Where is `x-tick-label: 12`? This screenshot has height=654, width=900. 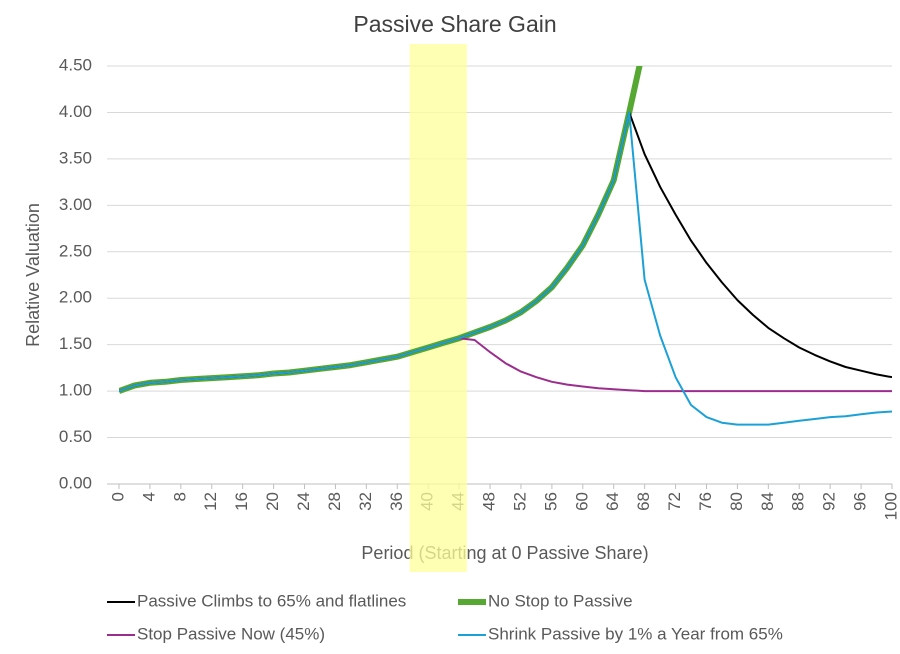 x-tick-label: 12 is located at coordinates (210, 501).